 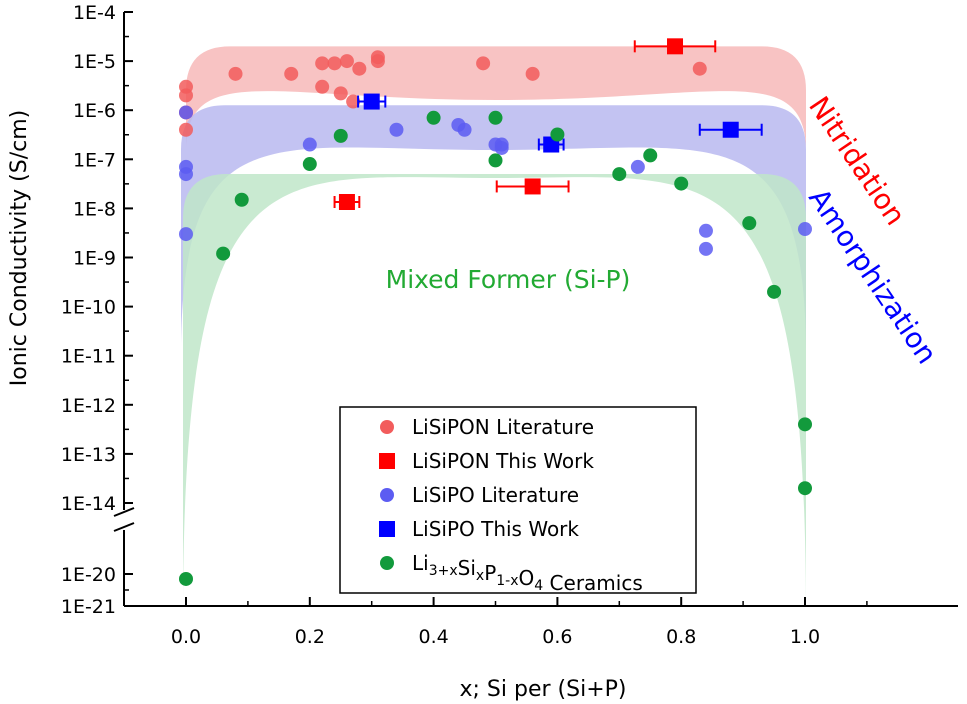 I want to click on y-tick-label: 1E-9, so click(x=94, y=259).